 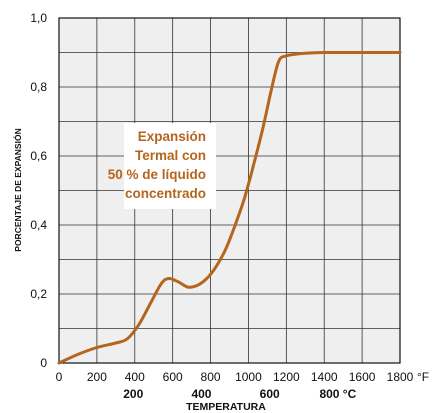 What do you see at coordinates (324, 377) in the screenshot?
I see `x-tick-label-f: 1400` at bounding box center [324, 377].